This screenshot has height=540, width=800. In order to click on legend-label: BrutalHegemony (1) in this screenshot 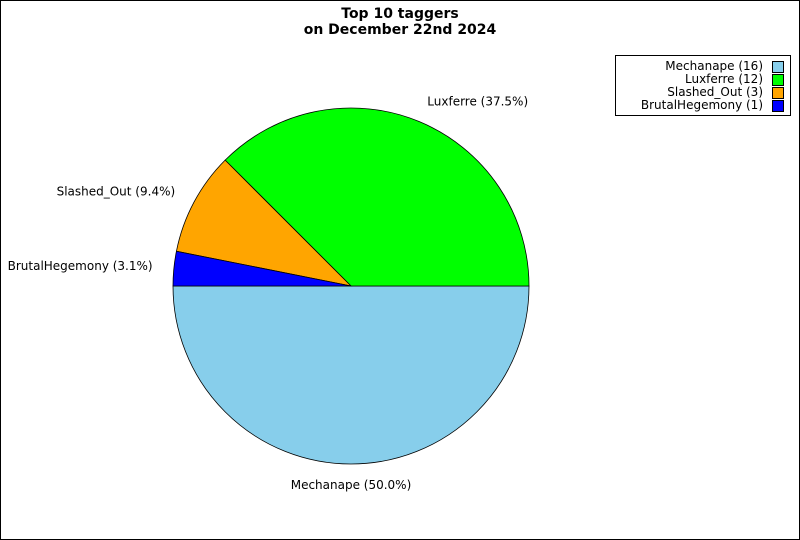, I will do `click(701, 105)`.